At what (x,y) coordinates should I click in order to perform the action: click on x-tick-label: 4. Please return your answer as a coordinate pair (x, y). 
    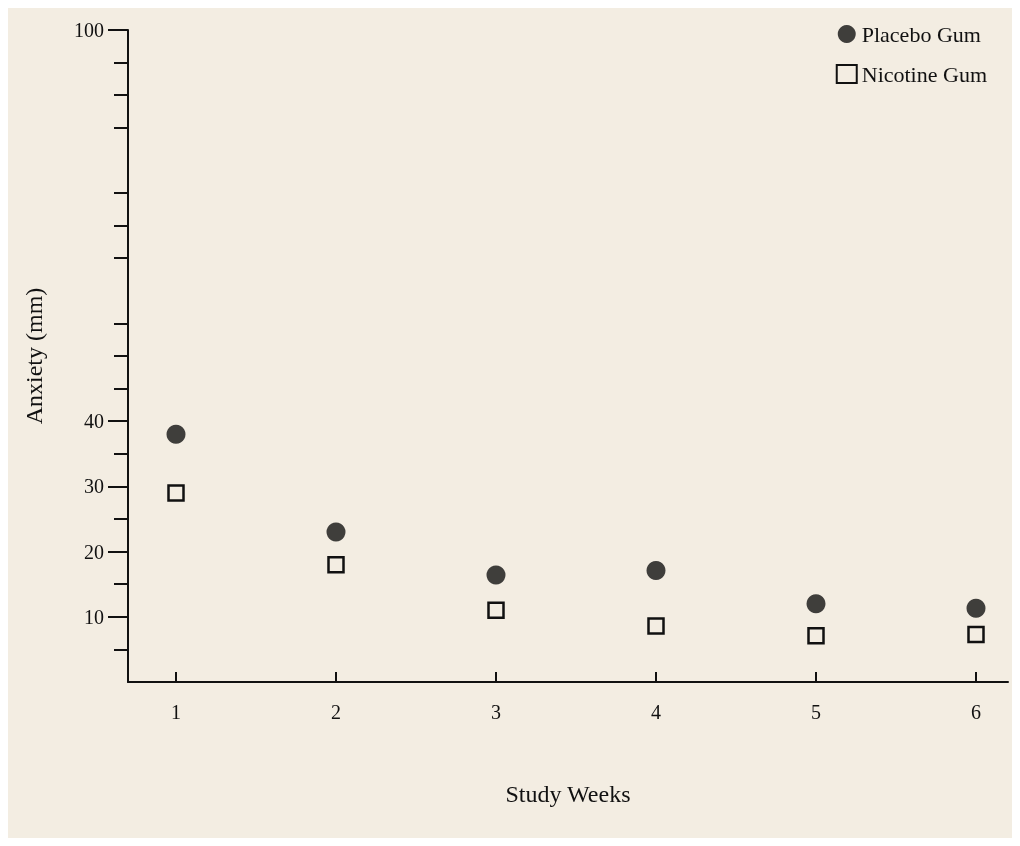
    Looking at the image, I should click on (656, 712).